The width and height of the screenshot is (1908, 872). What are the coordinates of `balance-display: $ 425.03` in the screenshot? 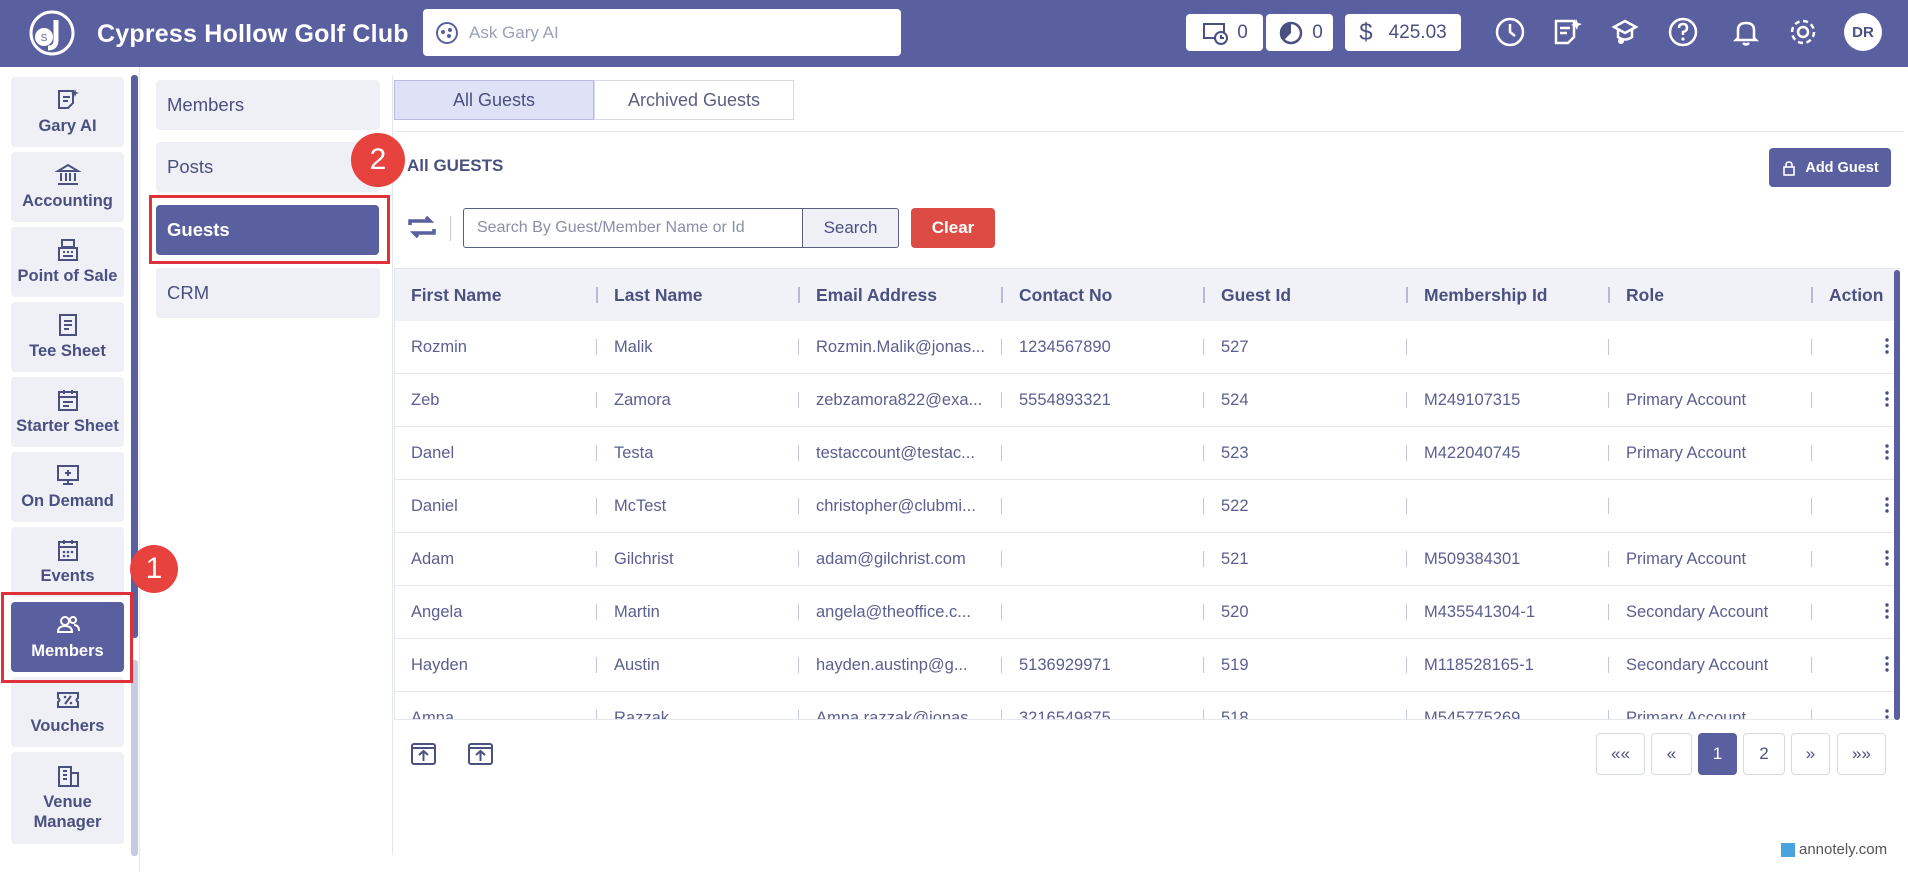 It's located at (1403, 32).